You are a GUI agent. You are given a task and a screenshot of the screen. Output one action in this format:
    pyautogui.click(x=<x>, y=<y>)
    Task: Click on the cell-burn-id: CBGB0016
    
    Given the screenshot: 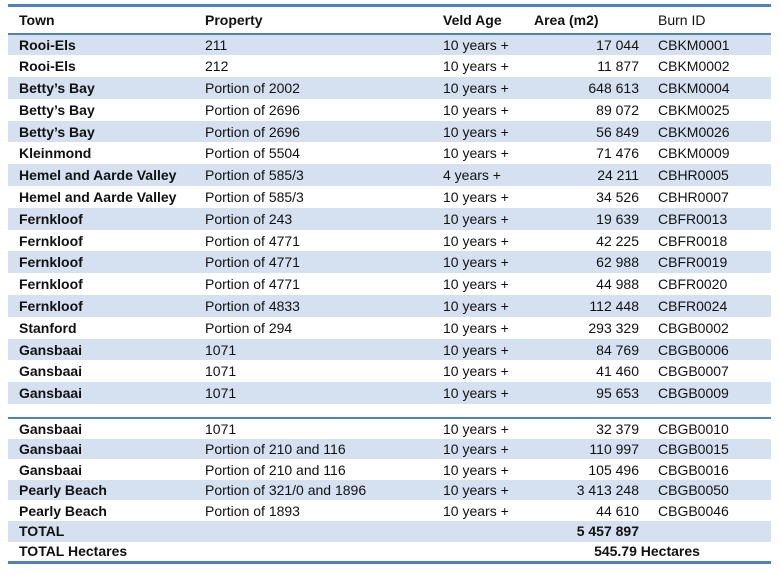 What is the action you would take?
    pyautogui.click(x=693, y=469)
    